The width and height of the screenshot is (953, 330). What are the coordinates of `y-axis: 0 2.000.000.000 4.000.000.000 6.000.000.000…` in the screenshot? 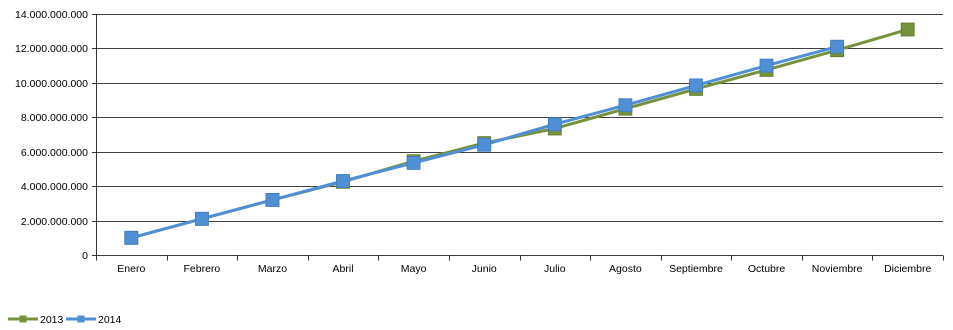 It's located at (56, 135).